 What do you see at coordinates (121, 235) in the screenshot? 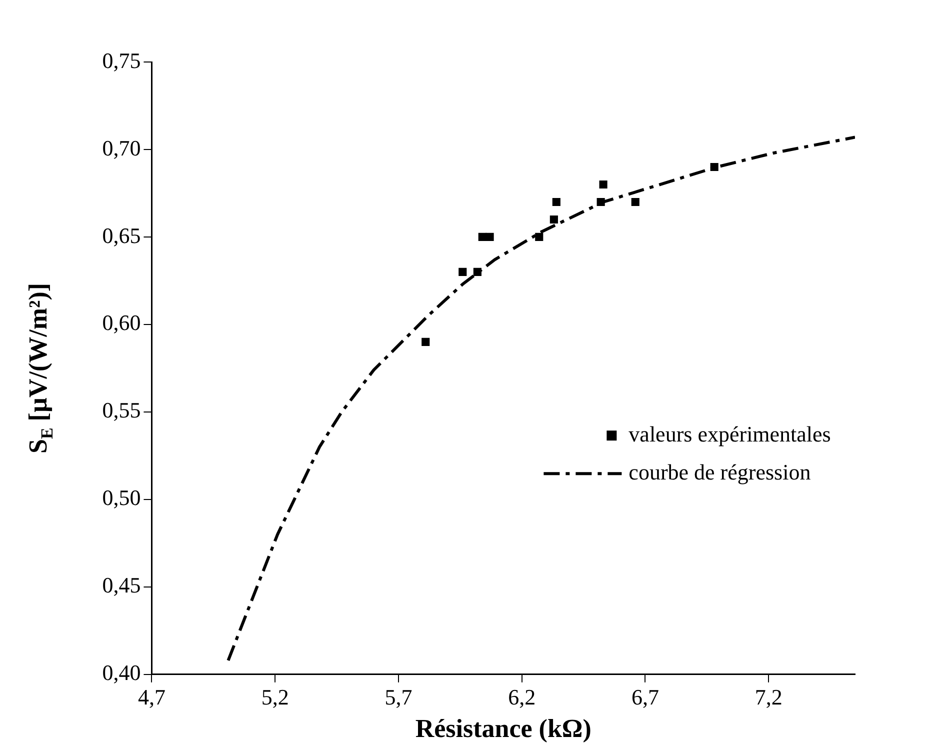
I see `y-tick-label: 0,65` at bounding box center [121, 235].